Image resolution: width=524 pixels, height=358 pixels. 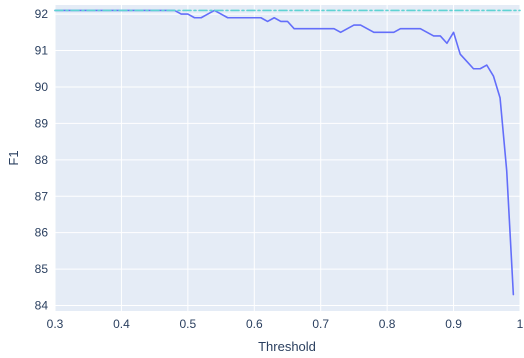 What do you see at coordinates (453, 324) in the screenshot?
I see `x-tick-label: 0.9` at bounding box center [453, 324].